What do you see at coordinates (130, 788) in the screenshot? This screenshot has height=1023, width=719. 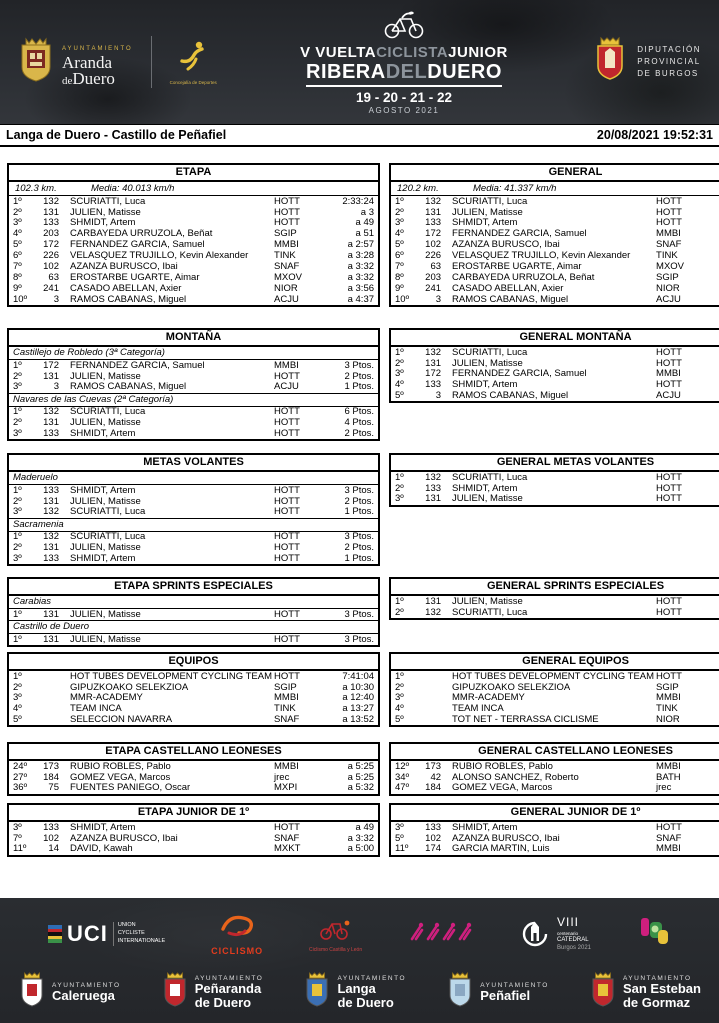 I see `cell-rider-name: FUENTES PANIEGO, Oscar` at bounding box center [130, 788].